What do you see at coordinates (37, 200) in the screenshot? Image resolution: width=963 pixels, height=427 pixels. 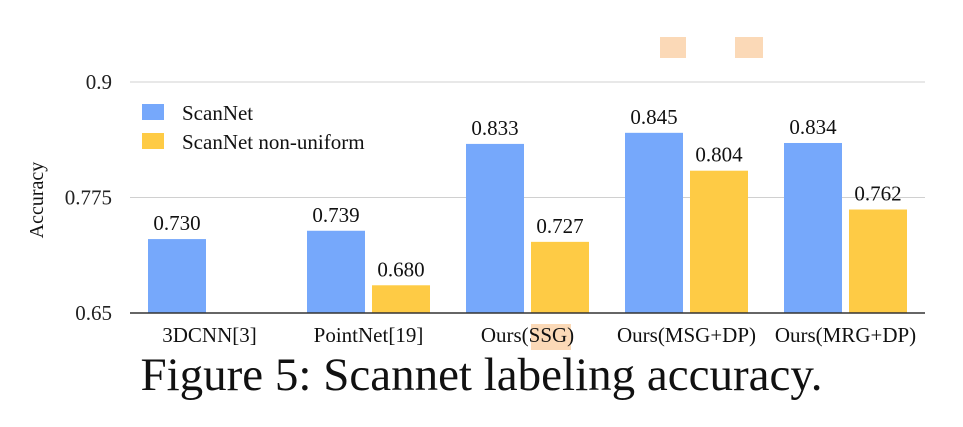 I see `y-axis-label: Accuracy` at bounding box center [37, 200].